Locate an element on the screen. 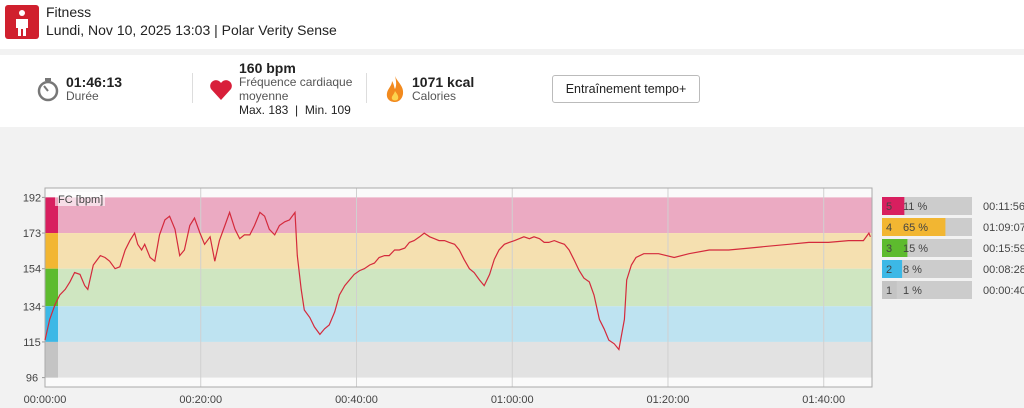  duration-value: 01:46:13 is located at coordinates (94, 82).